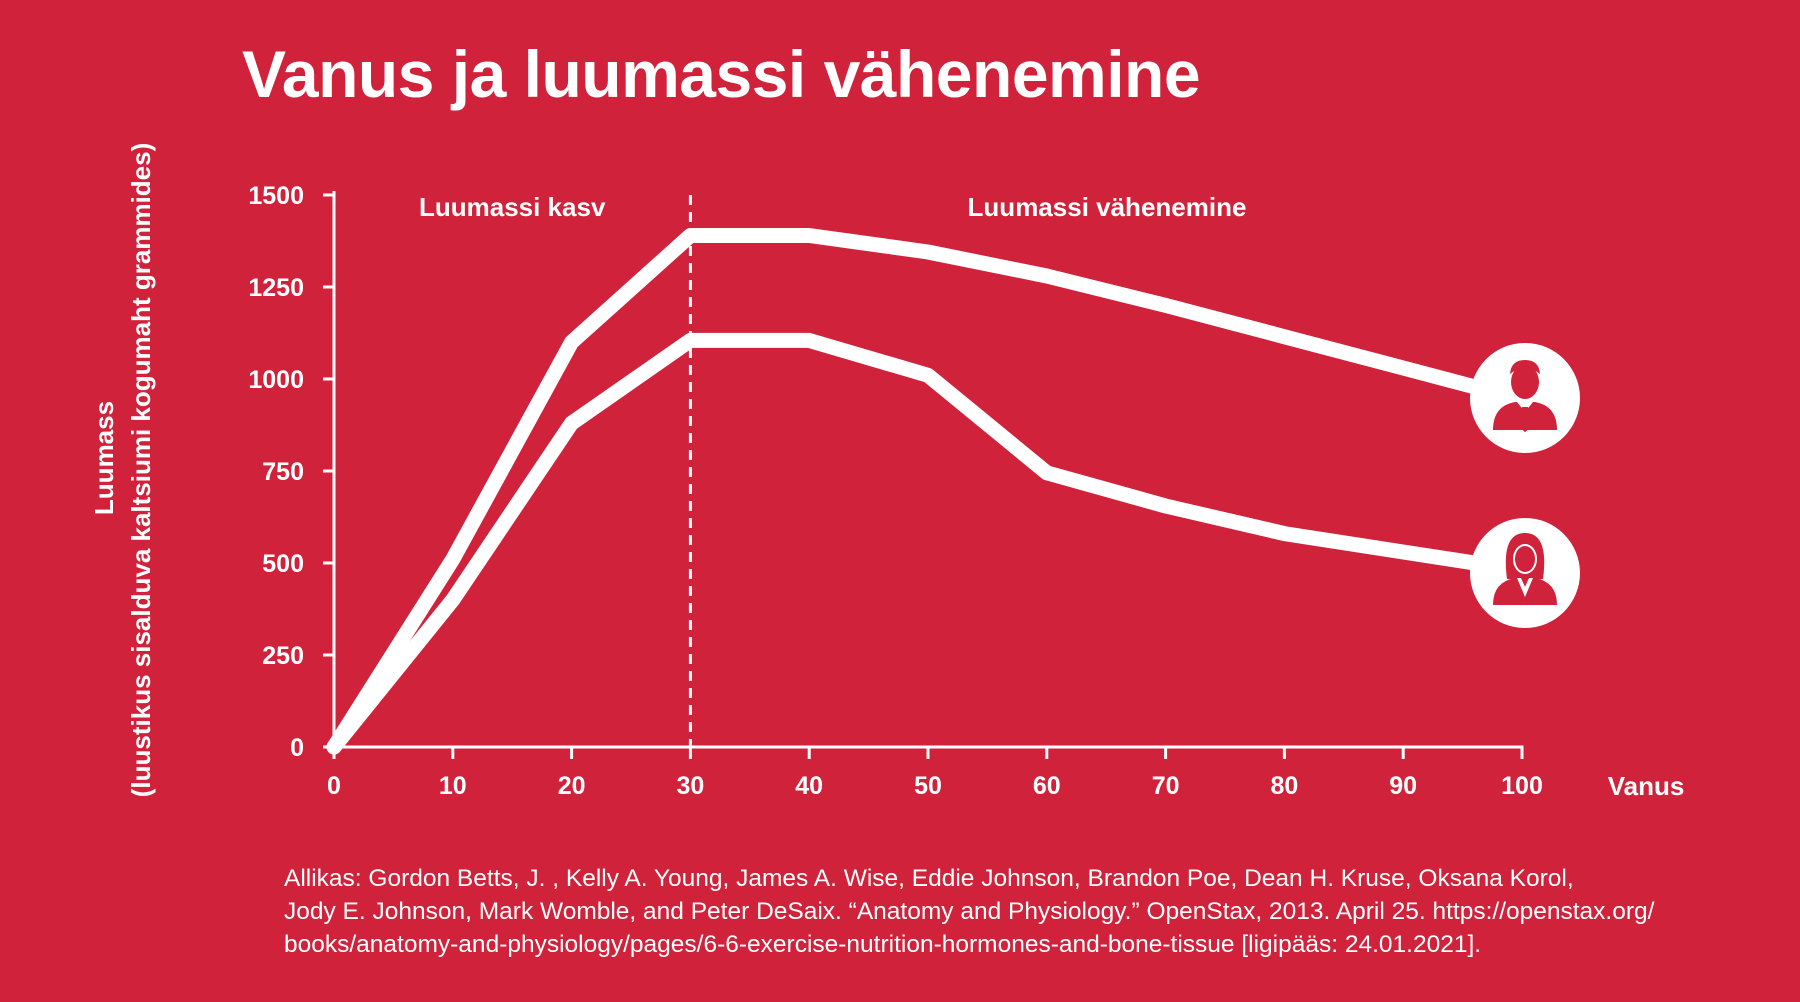 Image resolution: width=1800 pixels, height=1002 pixels. What do you see at coordinates (928, 786) in the screenshot?
I see `x-tick-label: 50` at bounding box center [928, 786].